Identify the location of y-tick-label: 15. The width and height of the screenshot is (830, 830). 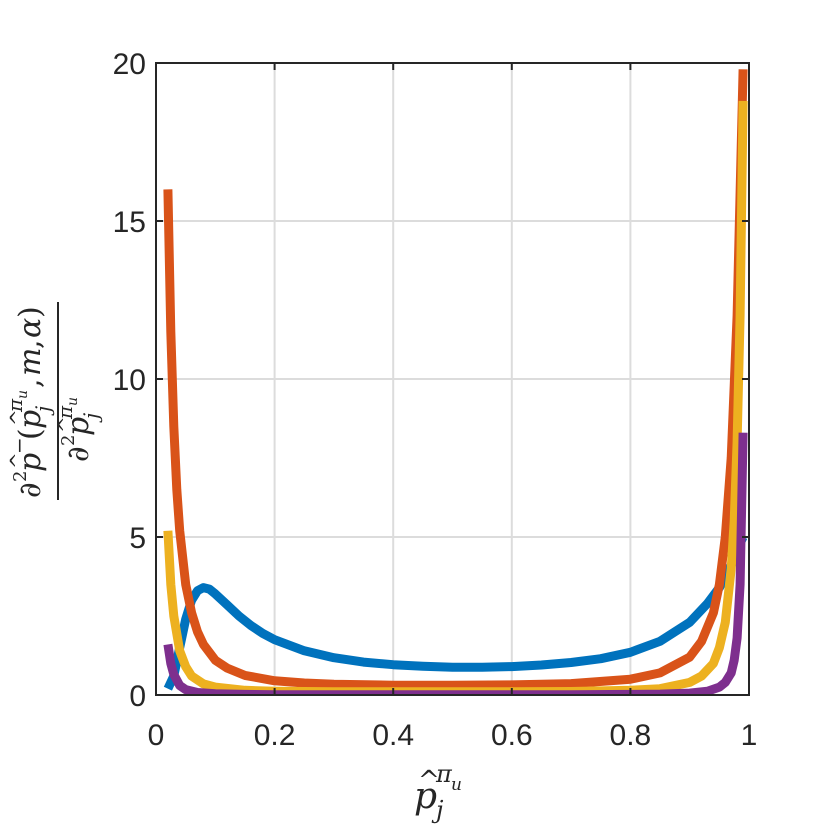
(129, 222).